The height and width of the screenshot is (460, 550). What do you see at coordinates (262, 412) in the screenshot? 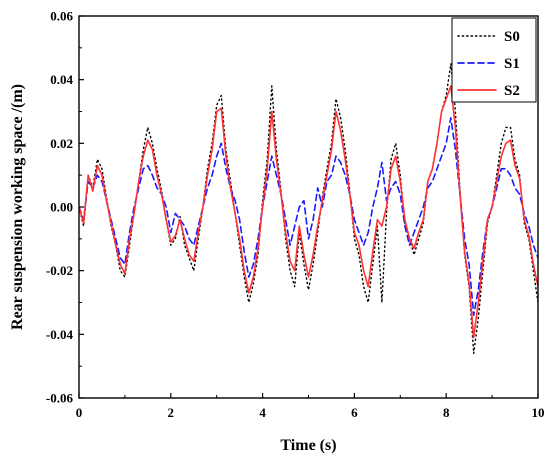
I see `x-tick-label: 4` at bounding box center [262, 412].